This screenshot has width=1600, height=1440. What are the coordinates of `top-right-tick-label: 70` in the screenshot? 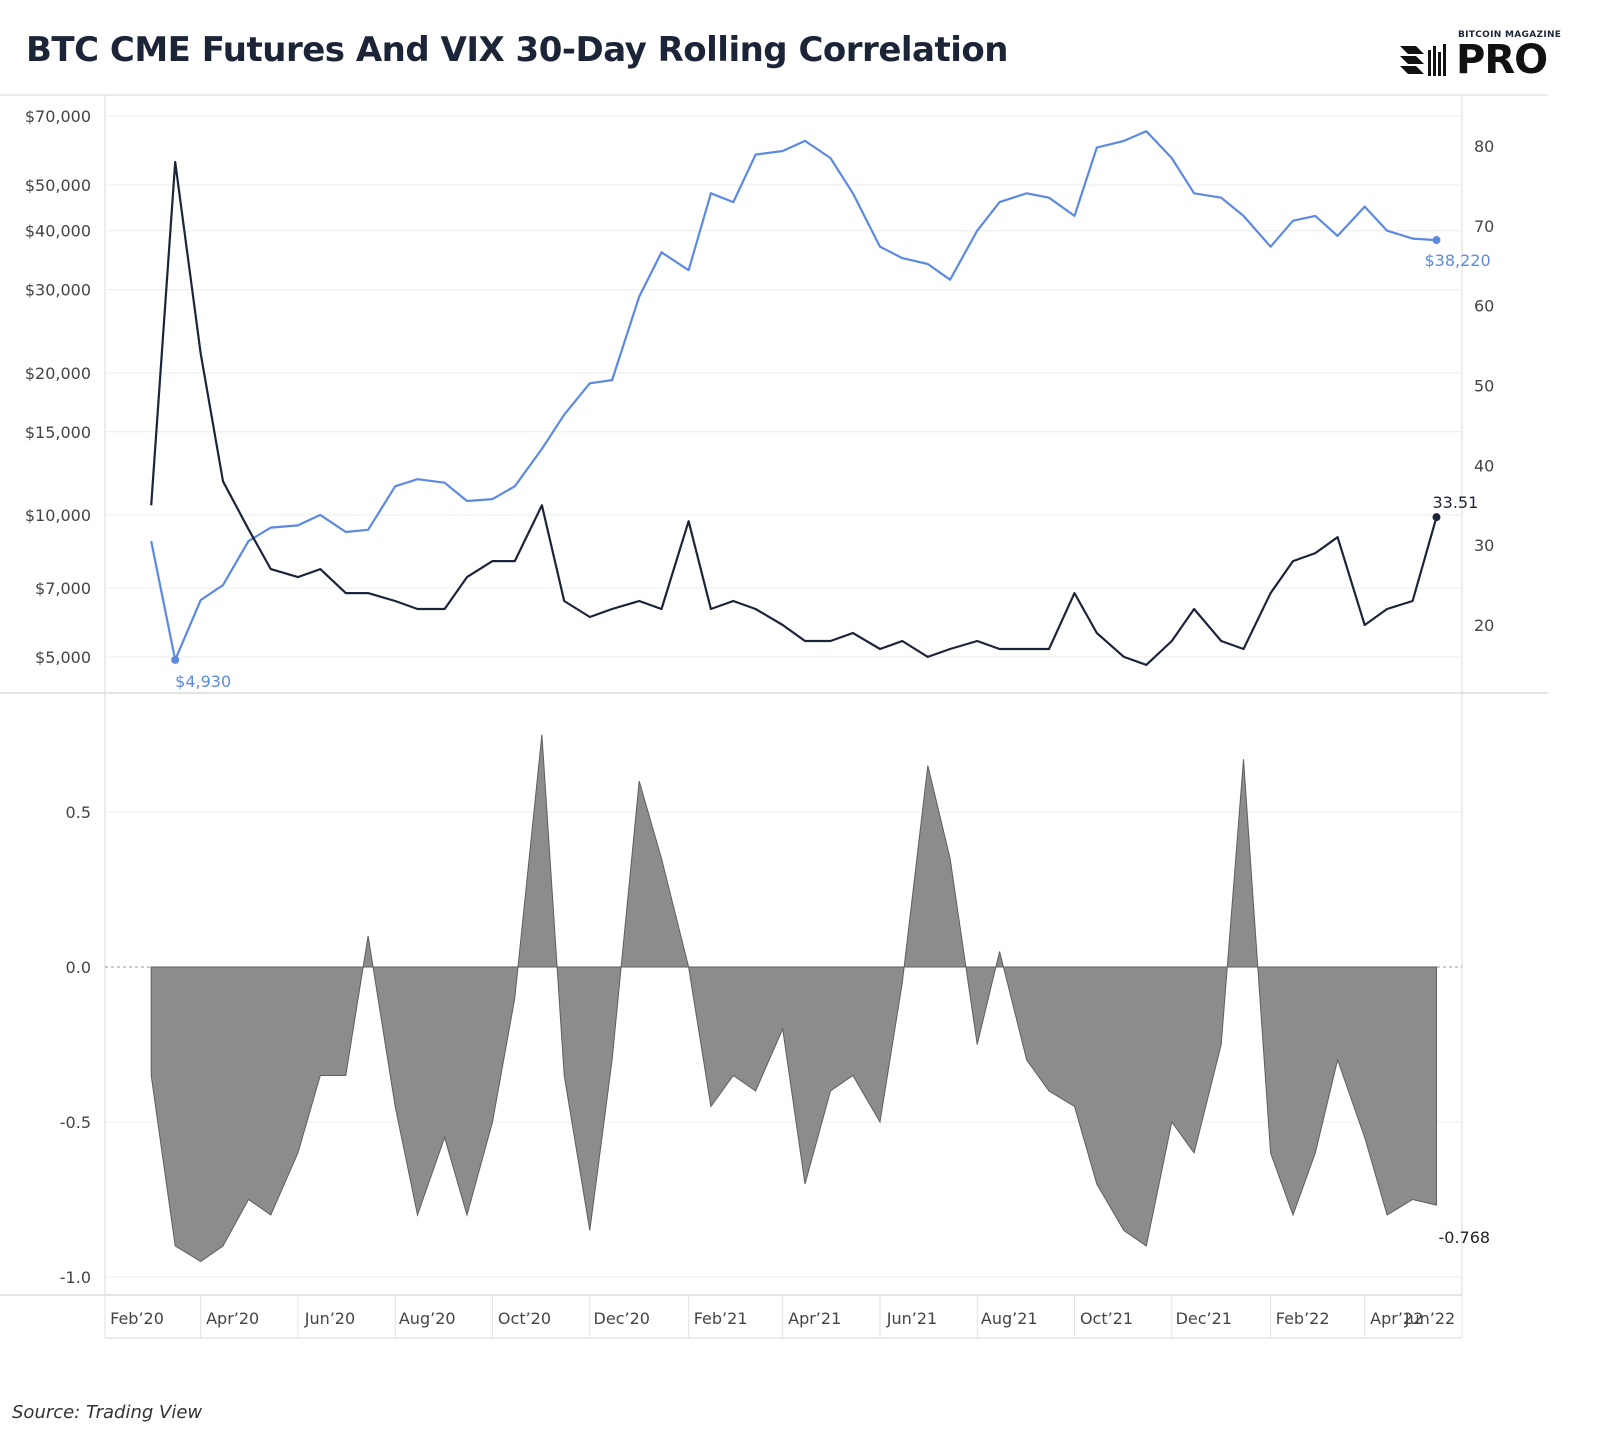 It's located at (1484, 226).